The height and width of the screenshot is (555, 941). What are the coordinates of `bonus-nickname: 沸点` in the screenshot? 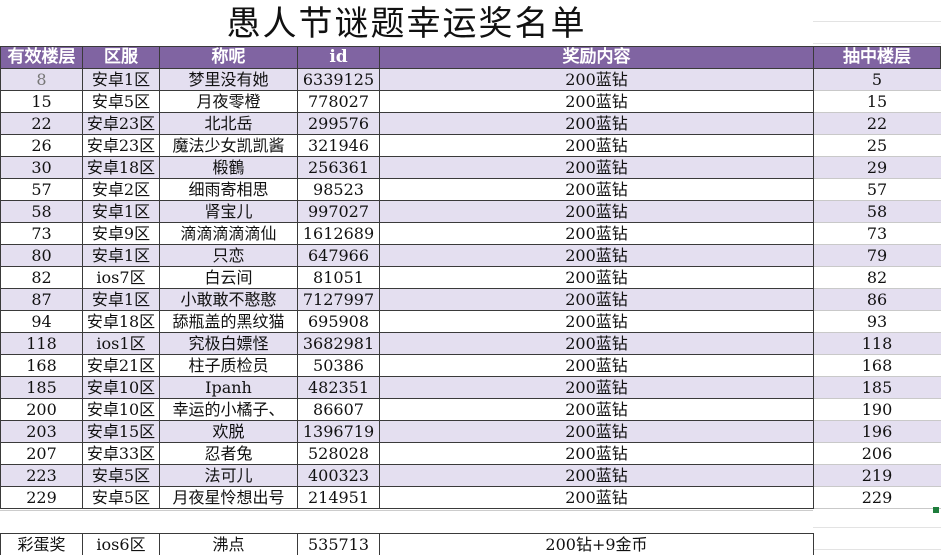 It's located at (228, 544).